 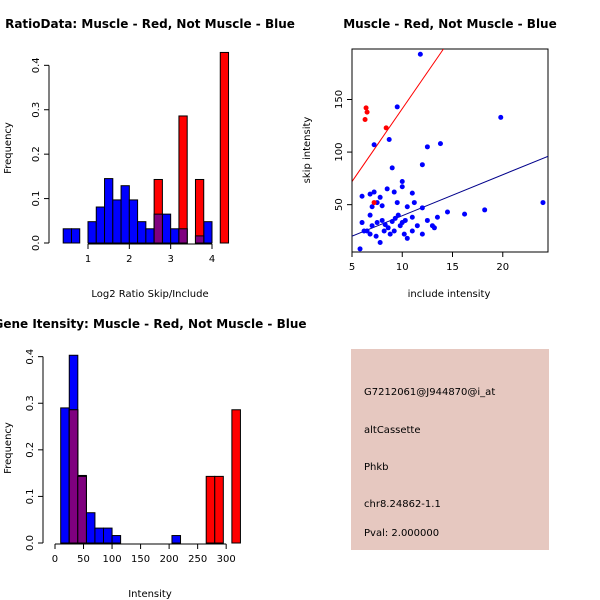 I want to click on scatter-x-tick-label: 15, so click(x=452, y=267).